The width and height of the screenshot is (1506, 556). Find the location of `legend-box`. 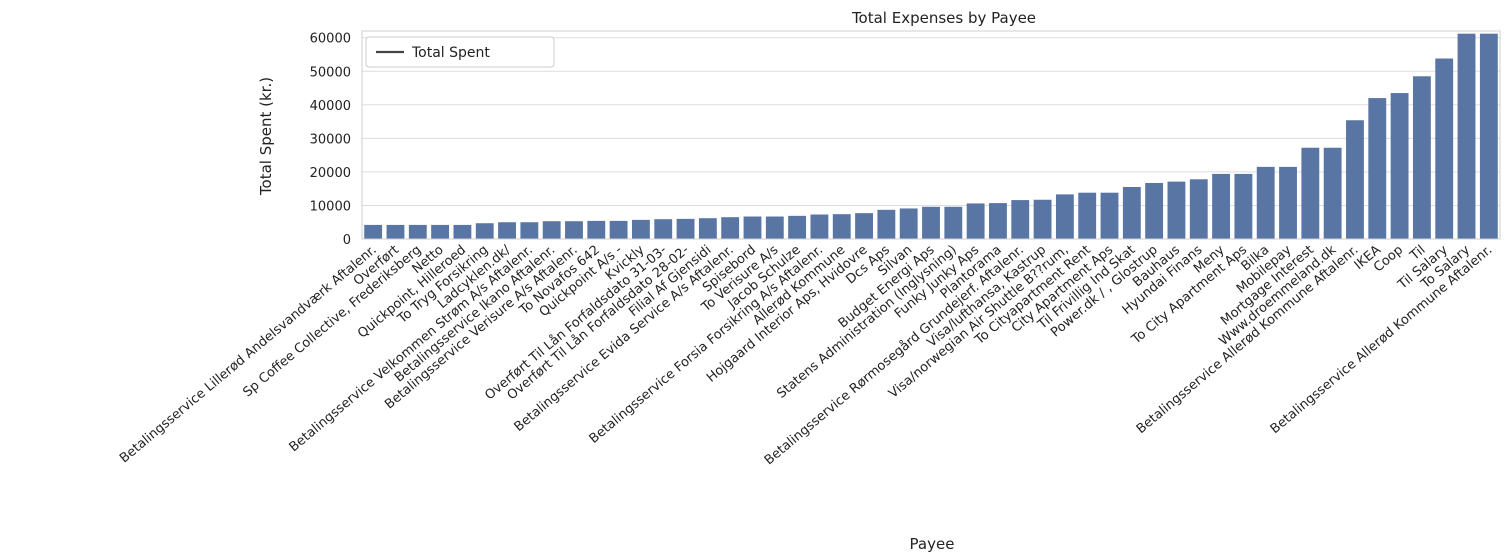

legend-box is located at coordinates (460, 52).